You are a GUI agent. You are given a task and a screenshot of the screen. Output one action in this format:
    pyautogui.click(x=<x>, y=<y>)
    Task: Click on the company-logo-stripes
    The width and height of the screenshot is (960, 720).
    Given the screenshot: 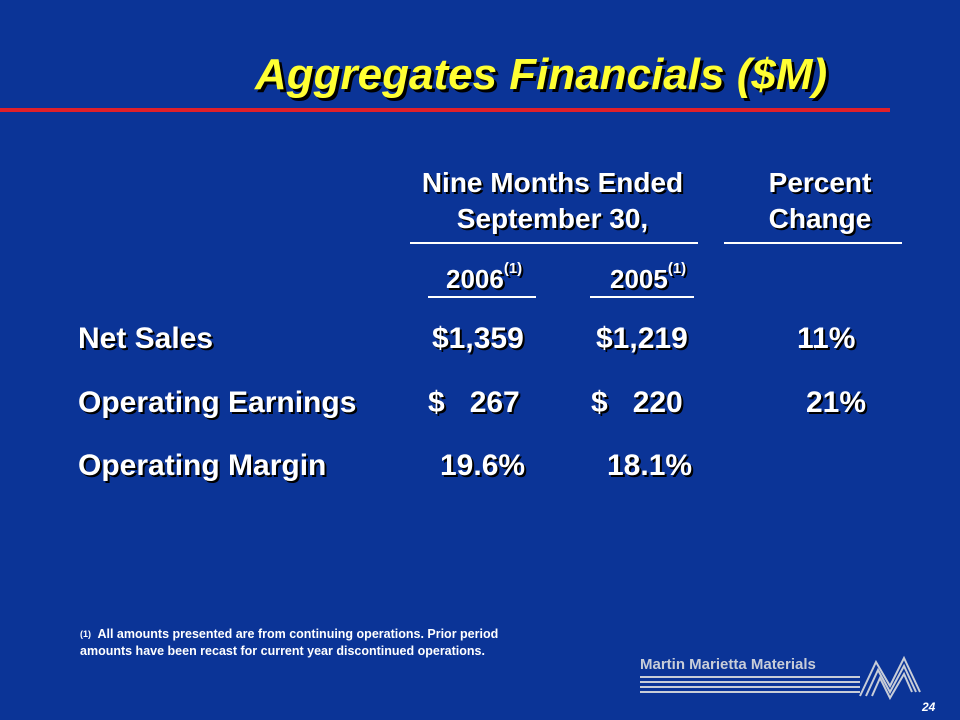 What is the action you would take?
    pyautogui.click(x=750, y=686)
    